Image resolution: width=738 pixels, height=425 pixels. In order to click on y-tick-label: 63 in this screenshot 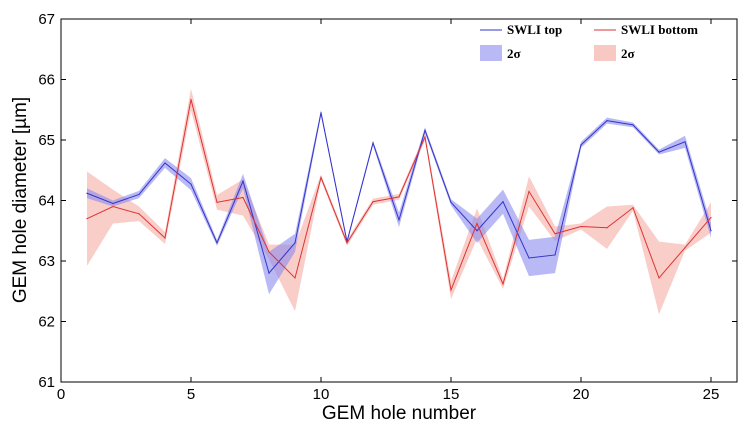, I will do `click(46, 261)`.